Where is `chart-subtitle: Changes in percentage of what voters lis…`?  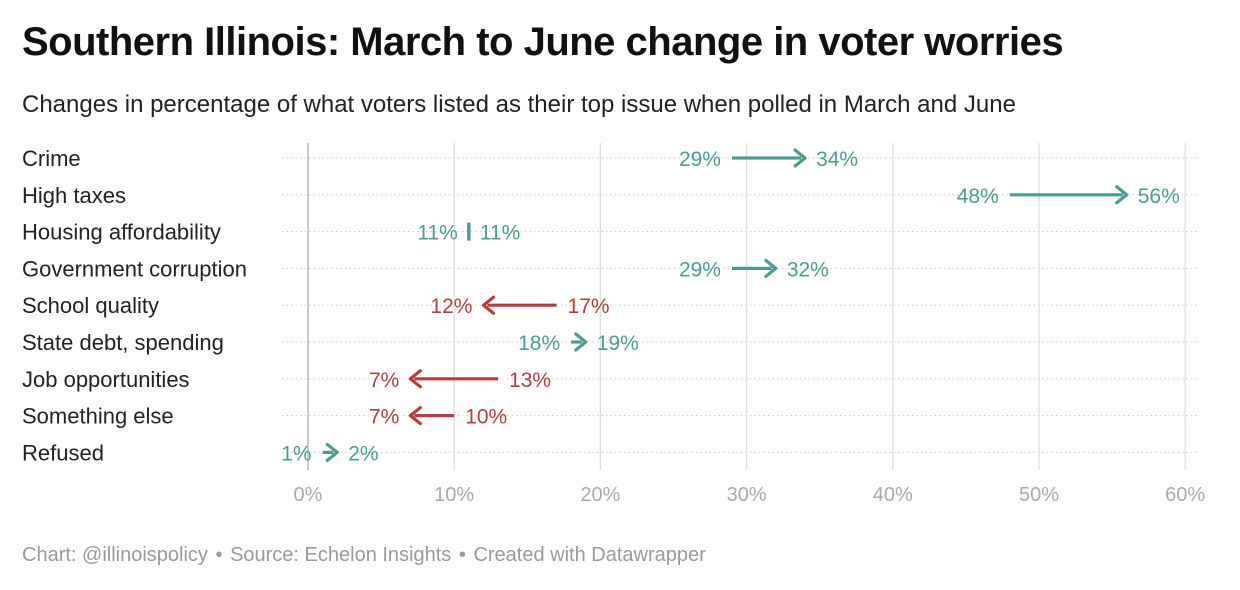 chart-subtitle: Changes in percentage of what voters lis… is located at coordinates (519, 104).